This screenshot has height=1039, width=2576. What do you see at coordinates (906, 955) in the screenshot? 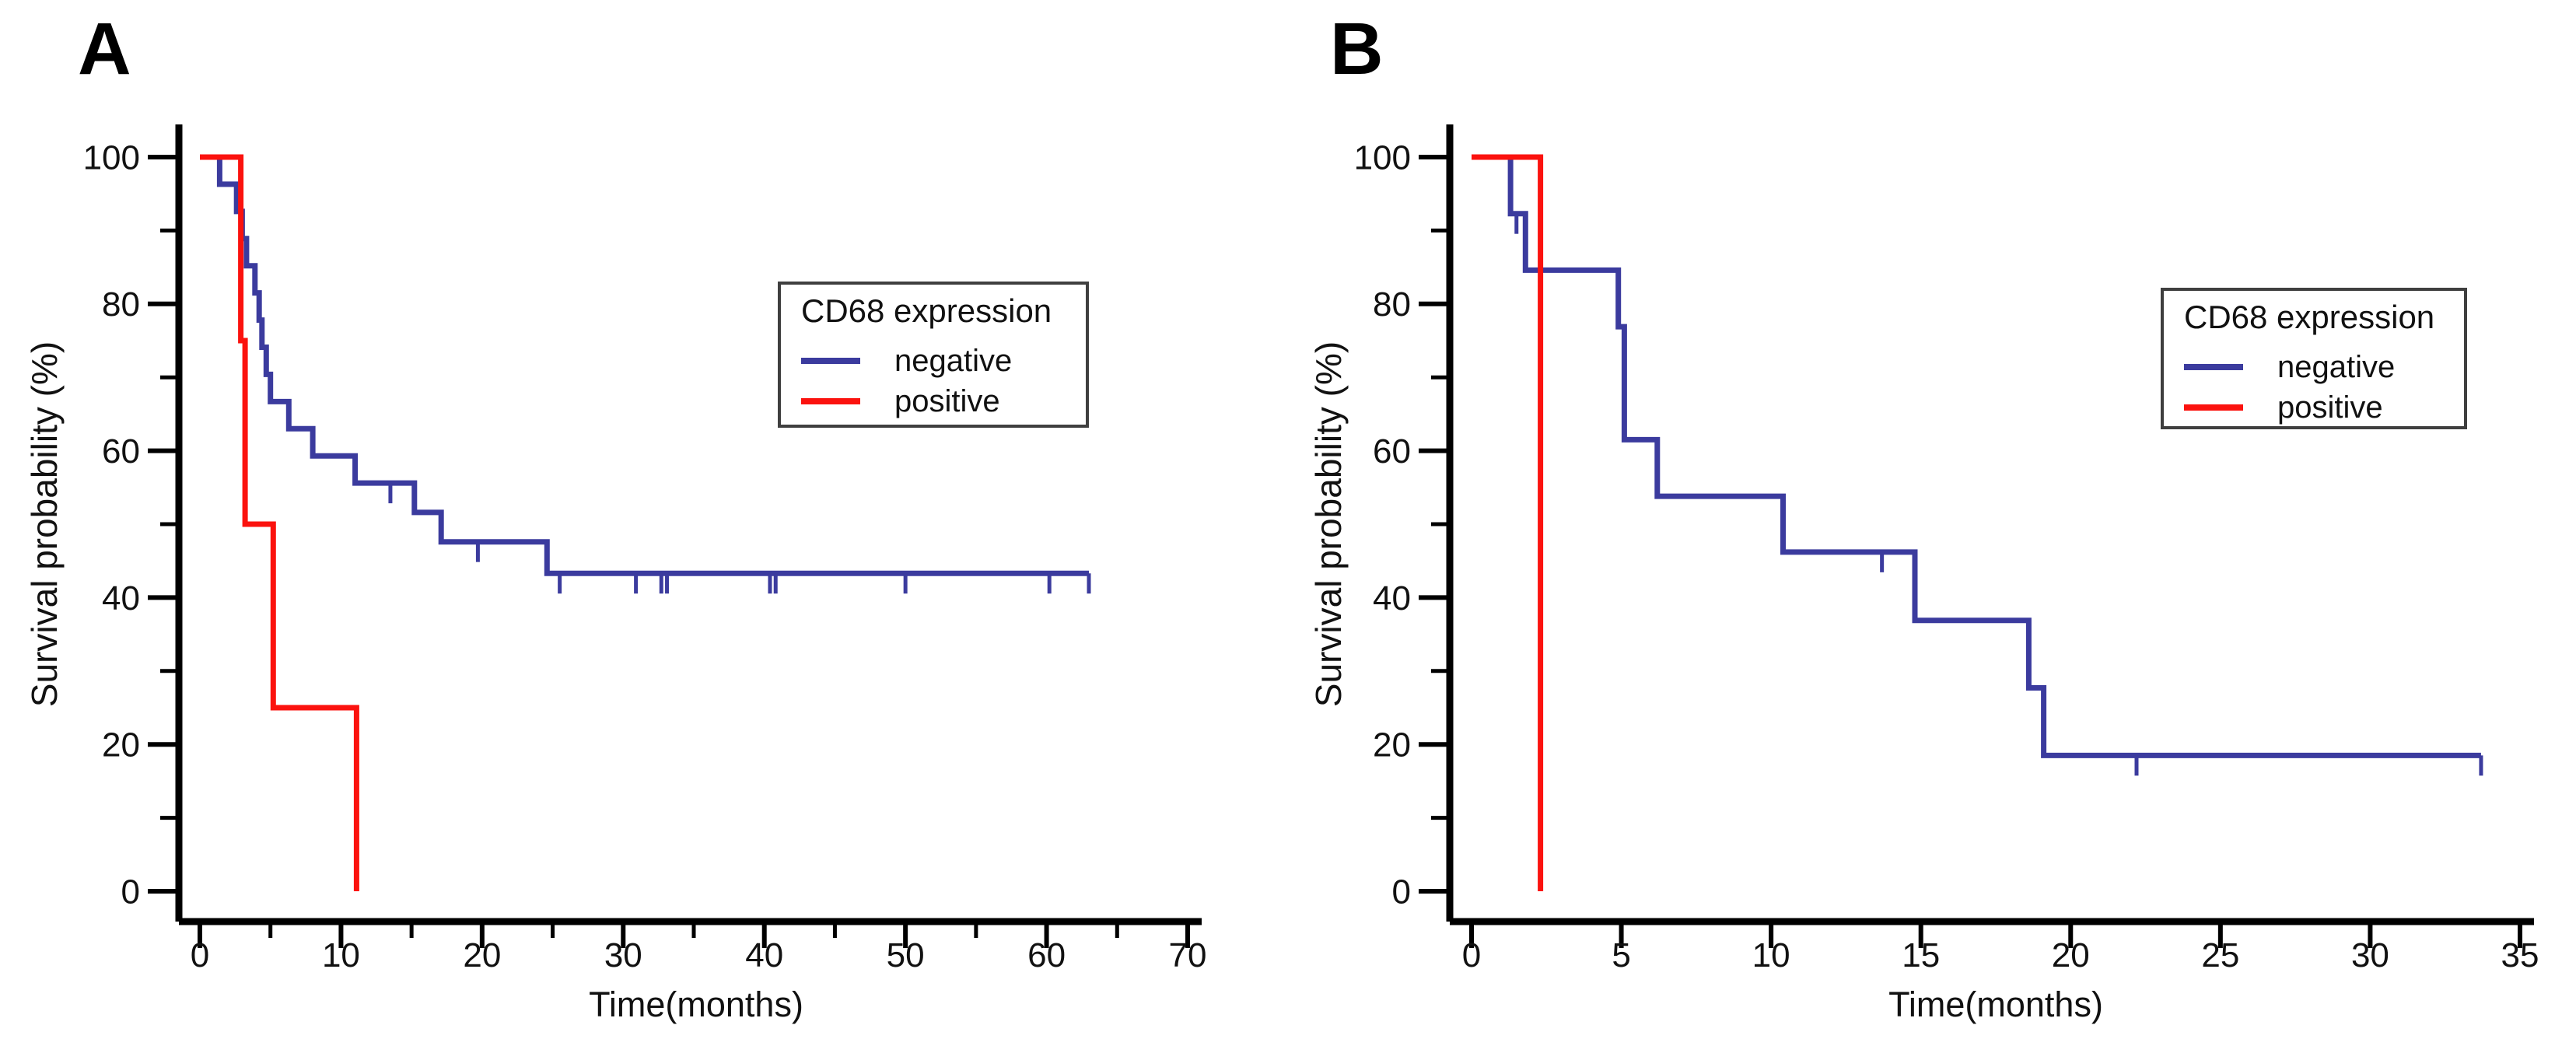
I see `panel-a-x-tick-label: 50` at bounding box center [906, 955].